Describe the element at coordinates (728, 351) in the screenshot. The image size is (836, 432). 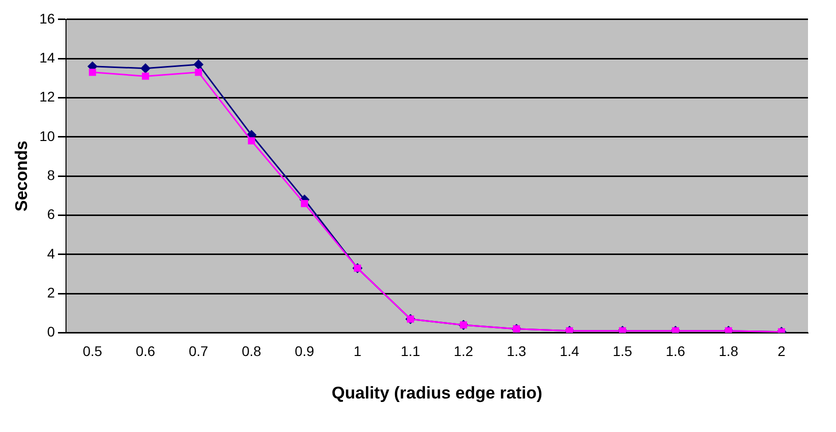
I see `x-tick-label: 1.8` at that location.